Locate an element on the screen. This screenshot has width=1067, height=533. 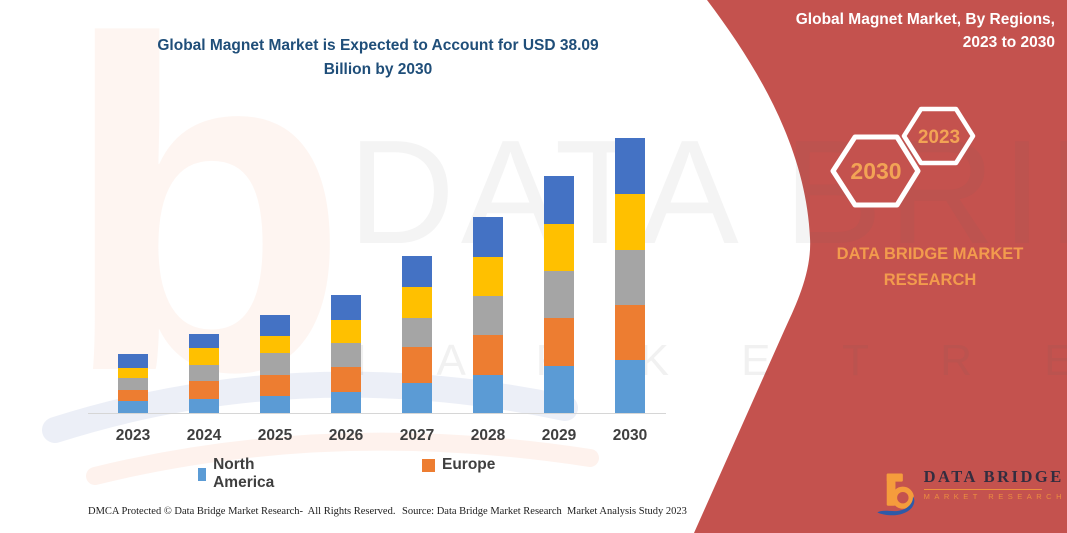
bar-segment-2025-europe is located at coordinates (275, 385).